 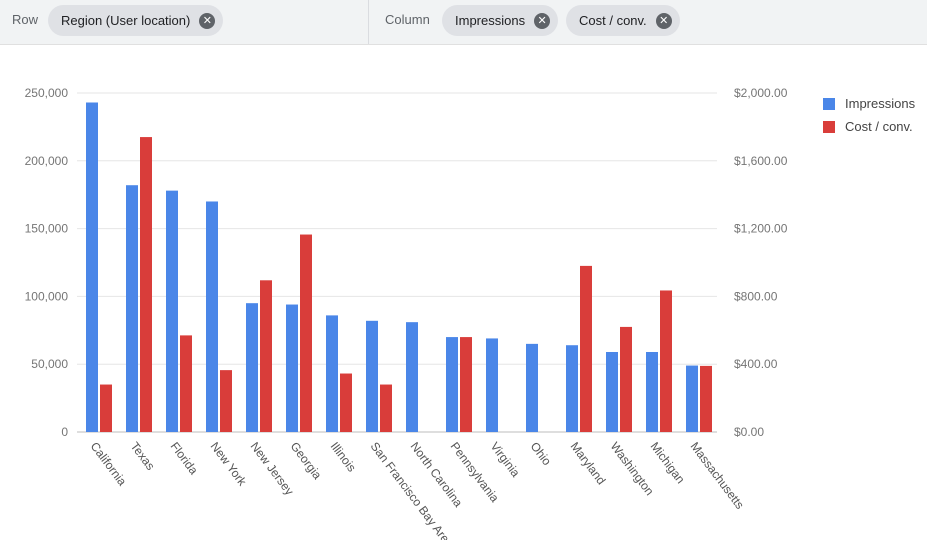 I want to click on toolbar-divider, so click(x=368, y=22).